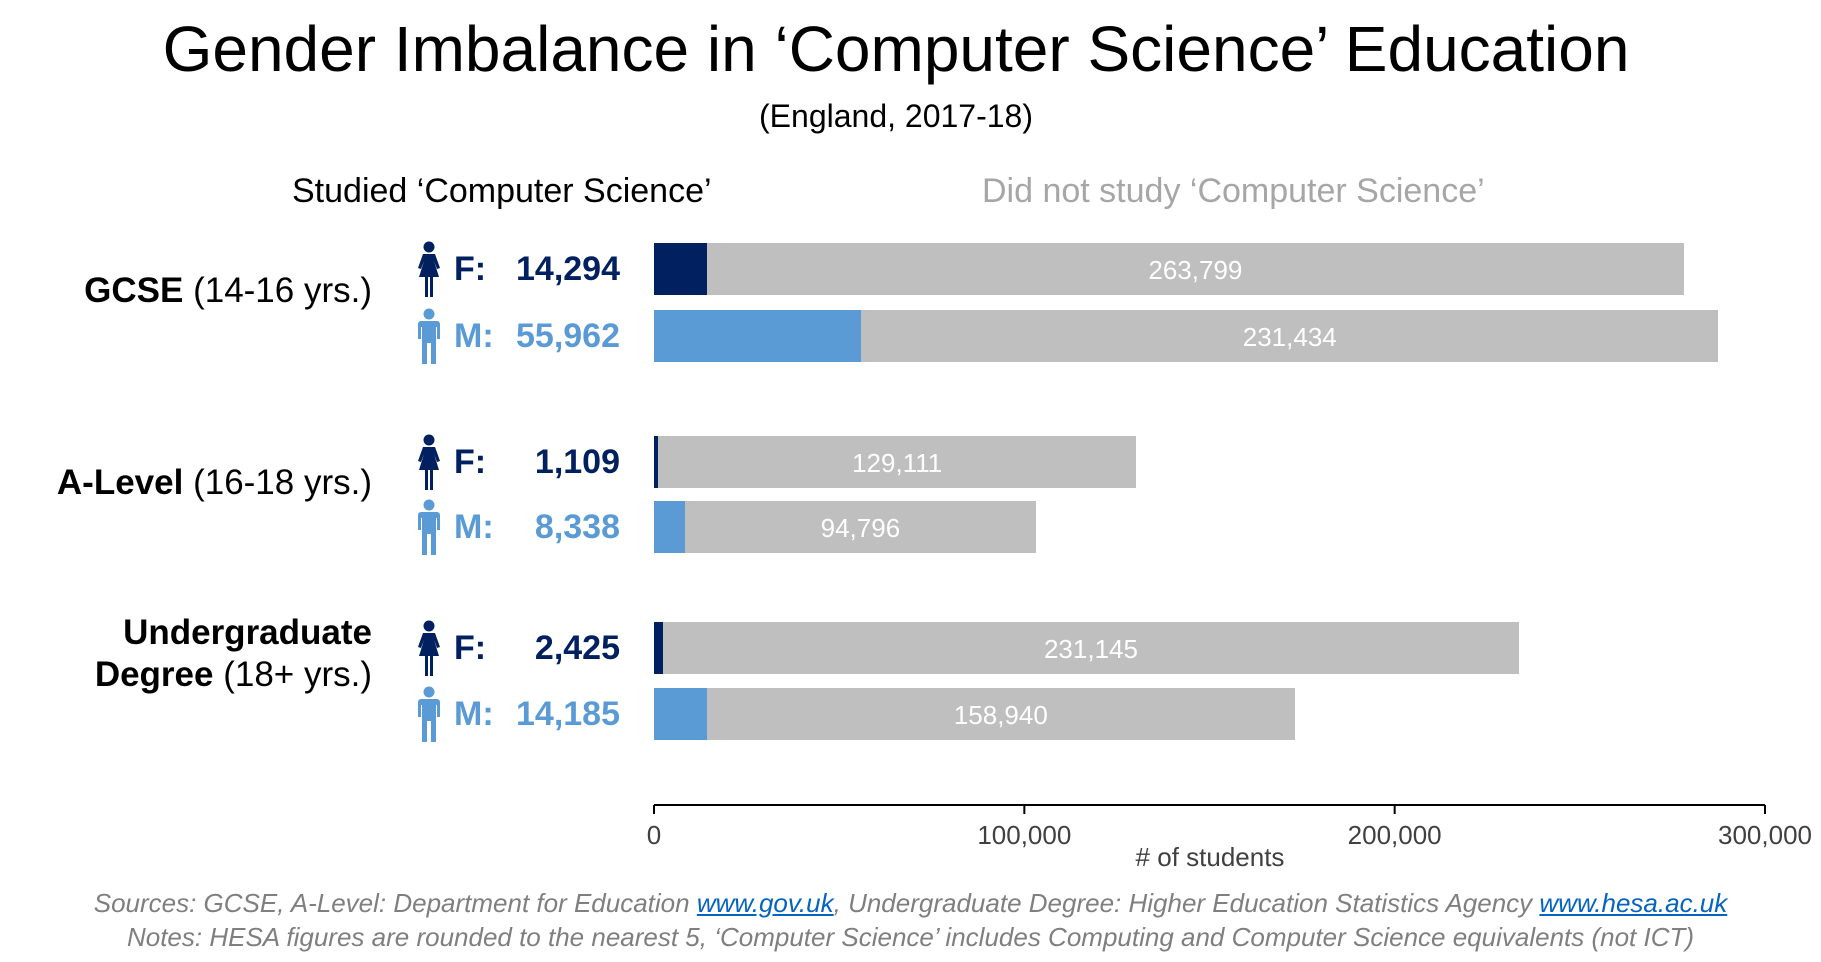 The image size is (1821, 962). What do you see at coordinates (568, 714) in the screenshot?
I see `studied-value-label: 14,185` at bounding box center [568, 714].